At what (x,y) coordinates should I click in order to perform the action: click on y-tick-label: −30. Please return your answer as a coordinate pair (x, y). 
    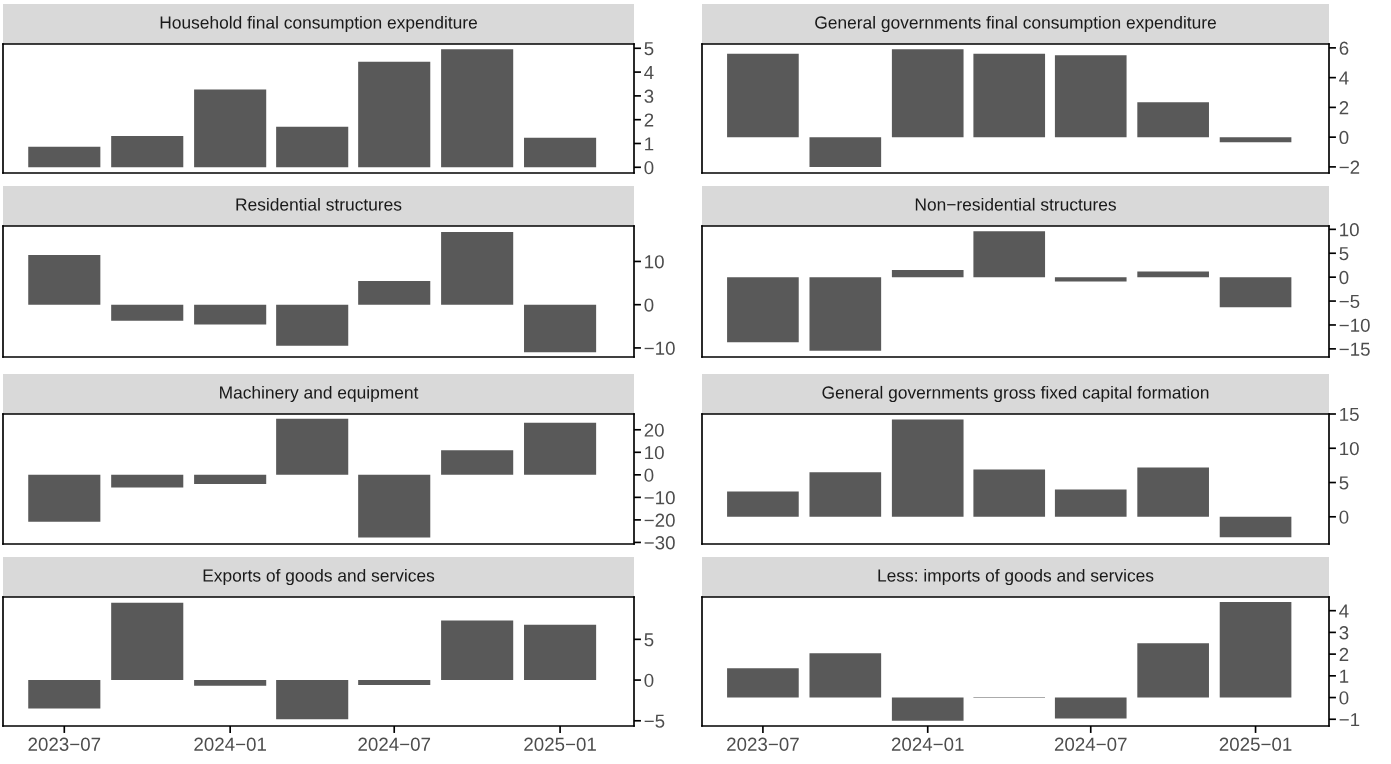
    Looking at the image, I should click on (659, 543).